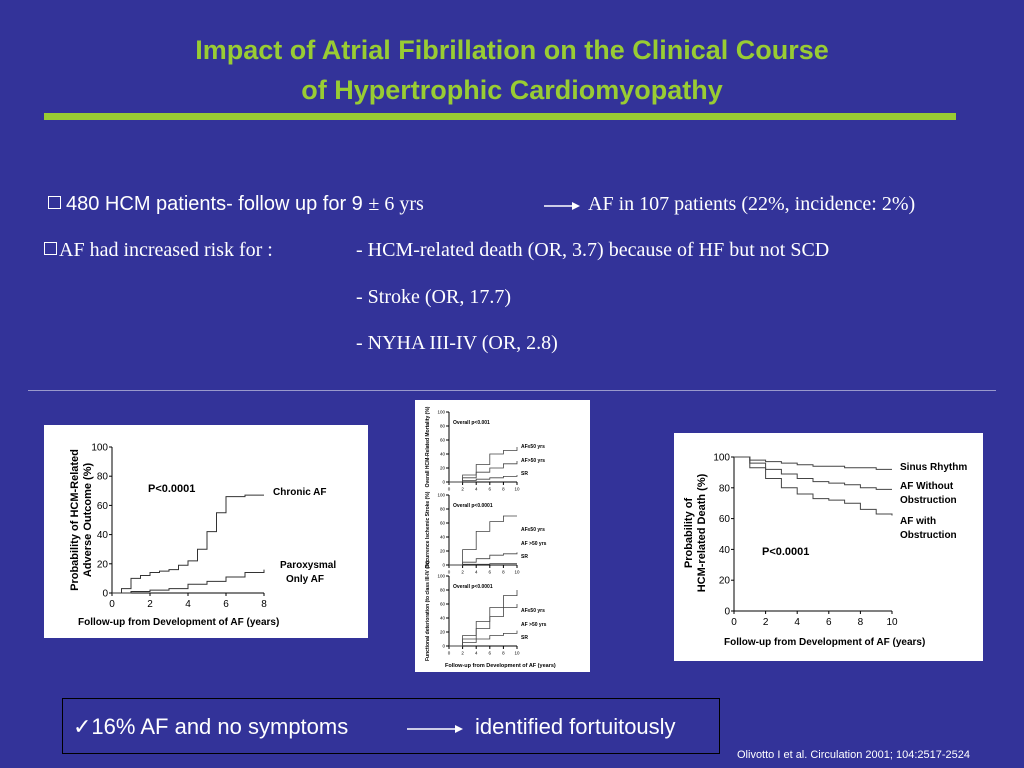 The height and width of the screenshot is (768, 1024). I want to click on p-value-annotation: P<0.0001, so click(785, 552).